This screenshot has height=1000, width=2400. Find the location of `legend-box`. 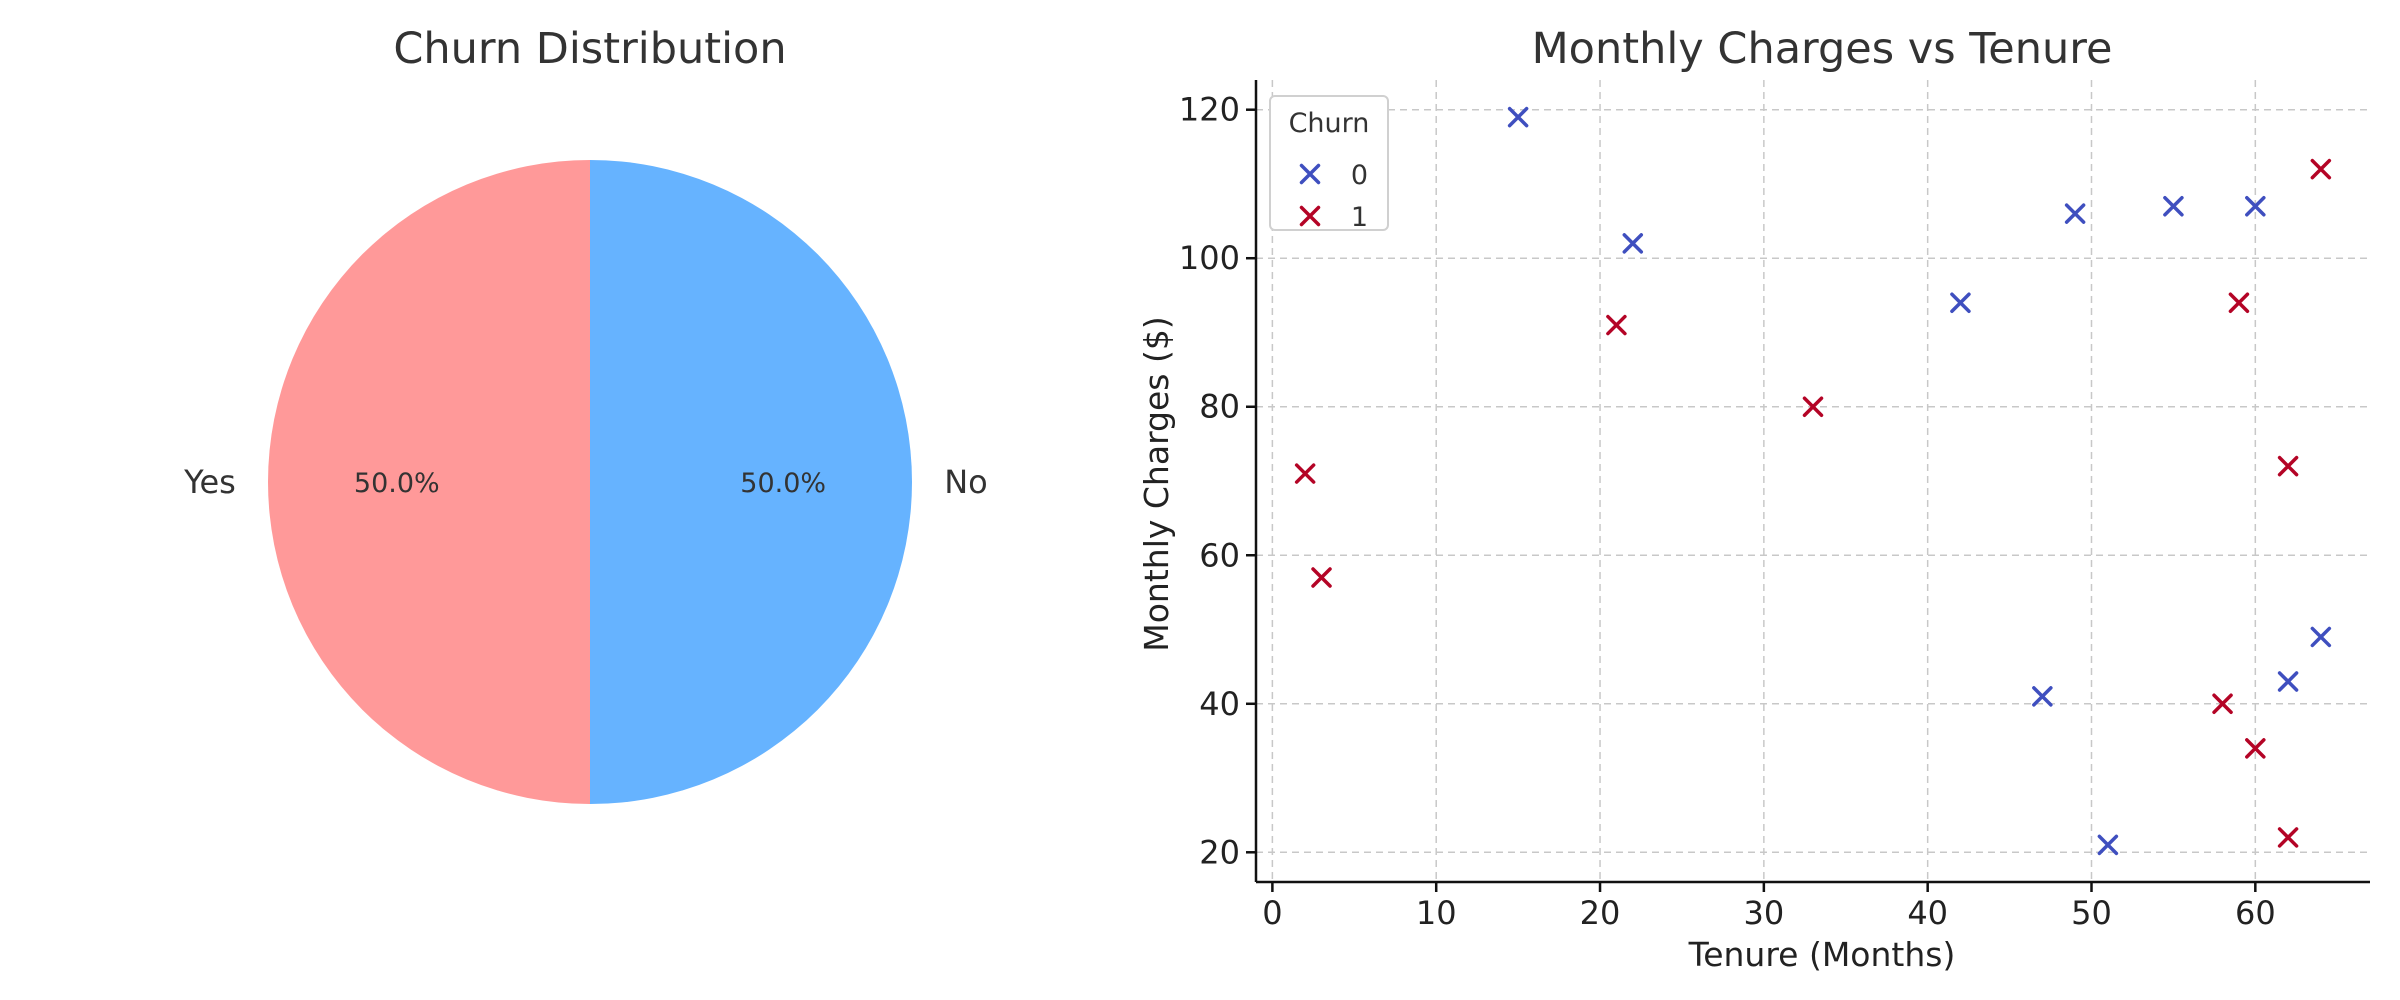

legend-box is located at coordinates (1329, 163).